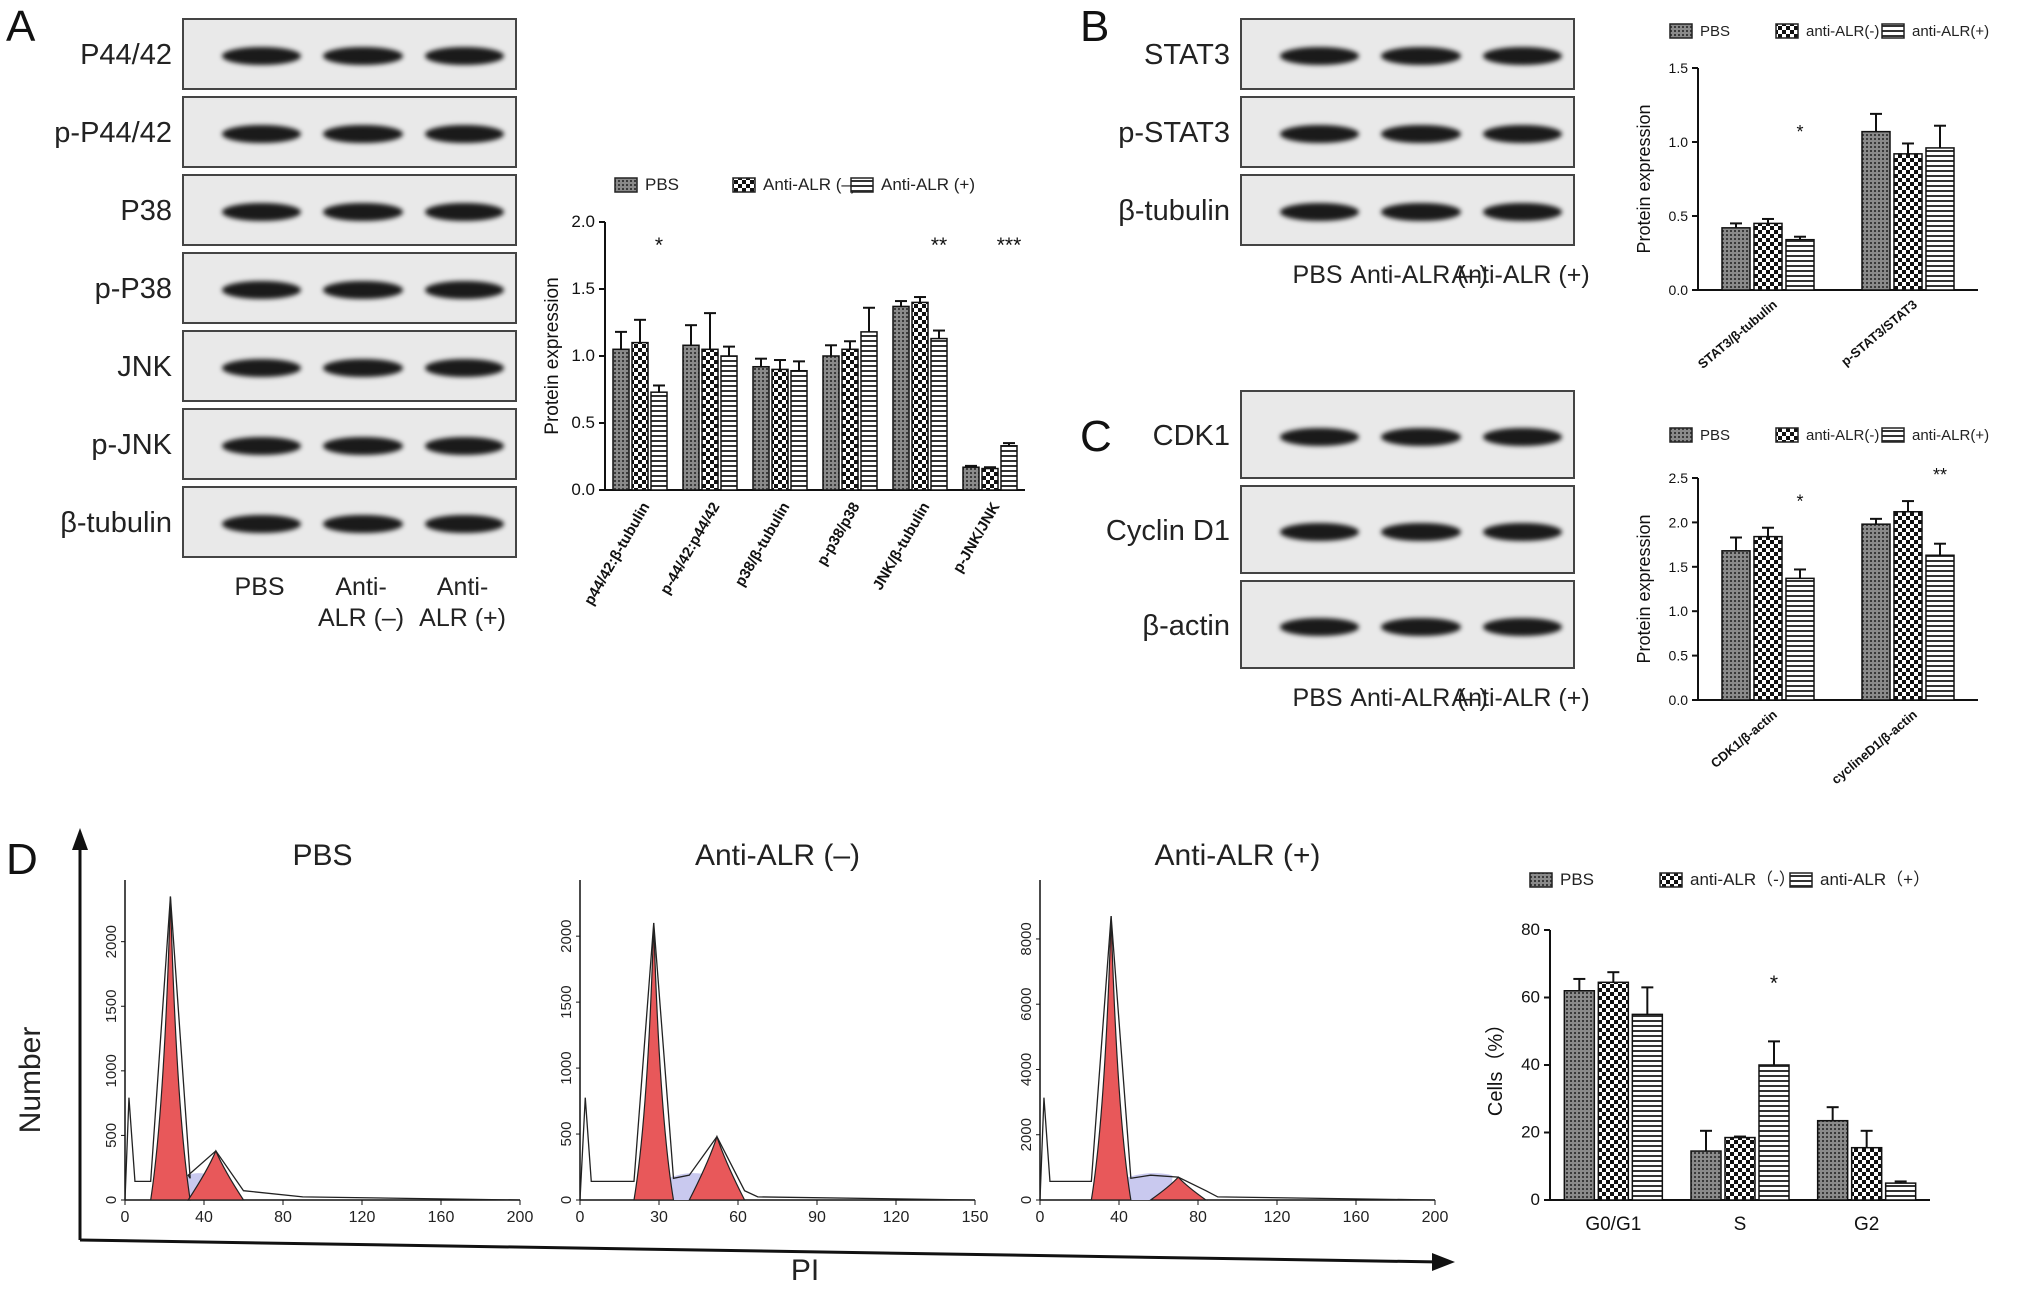  I want to click on y-tick-label: 1.5, so click(1679, 68).